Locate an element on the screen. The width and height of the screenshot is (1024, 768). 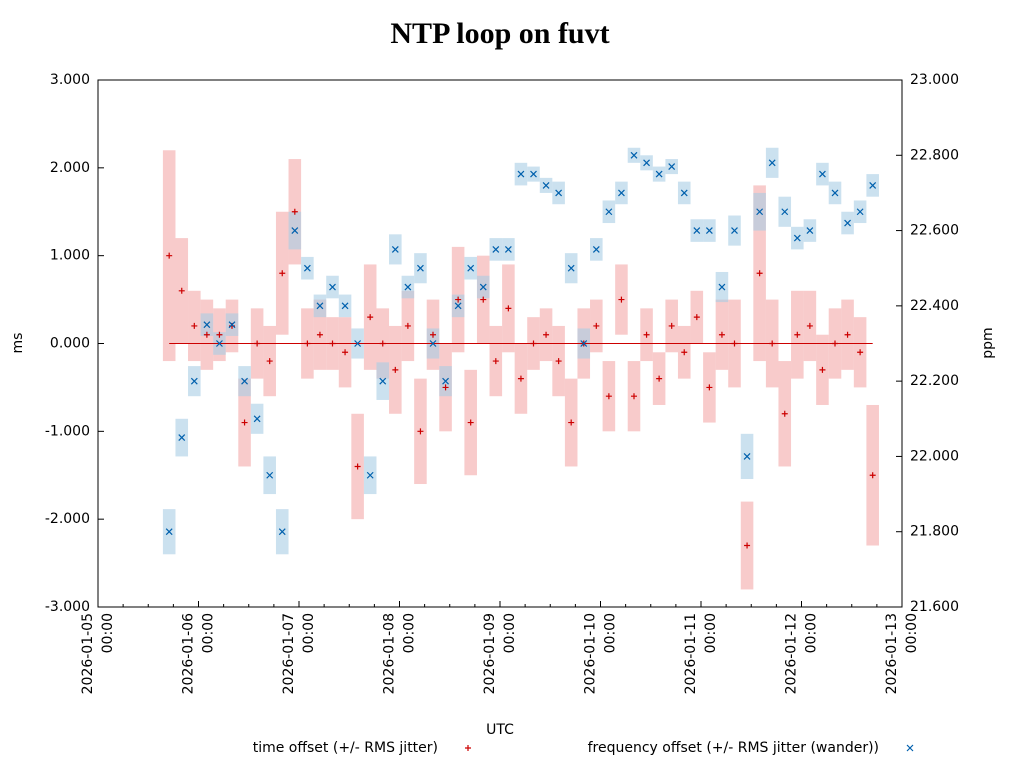
y-tick-label: -2.000 is located at coordinates (67, 519).